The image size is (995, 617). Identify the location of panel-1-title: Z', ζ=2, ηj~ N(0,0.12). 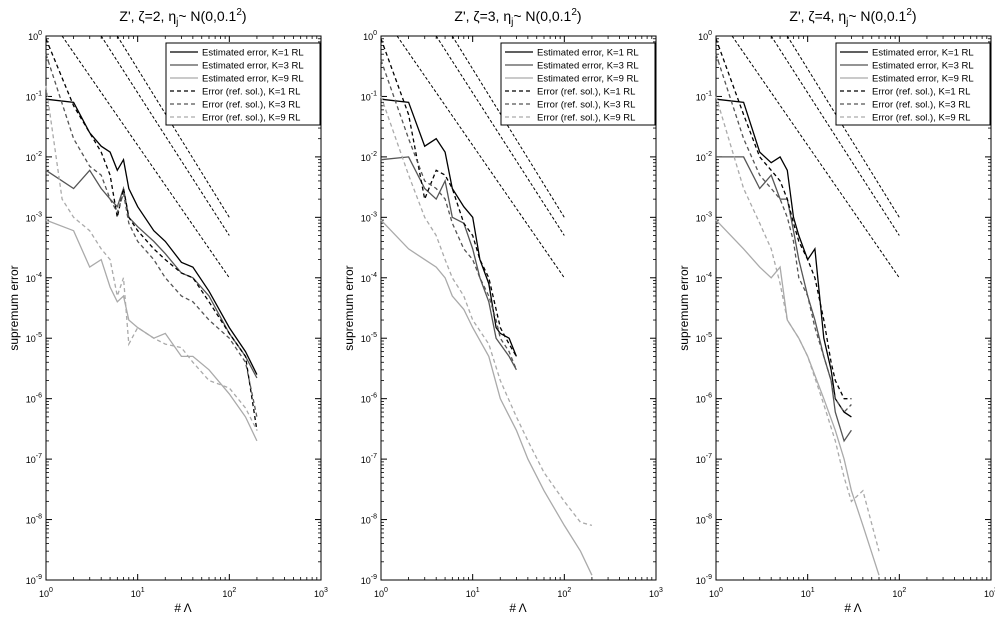
(182, 17).